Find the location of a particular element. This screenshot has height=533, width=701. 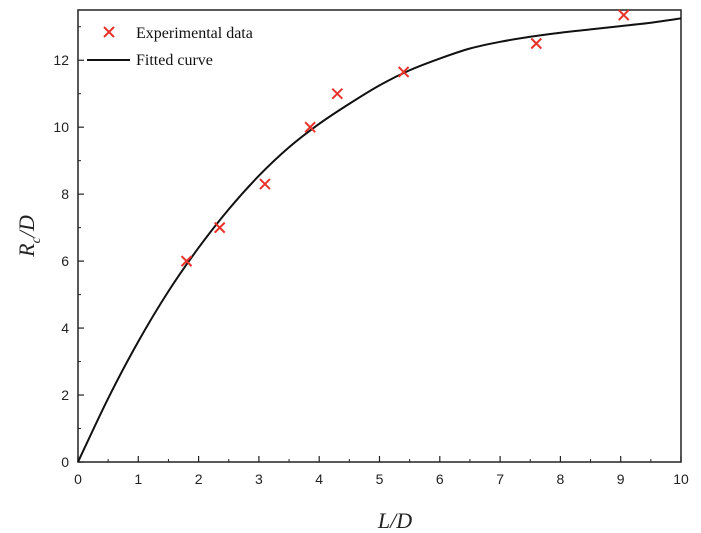

x-tick-label: 9 is located at coordinates (621, 479).